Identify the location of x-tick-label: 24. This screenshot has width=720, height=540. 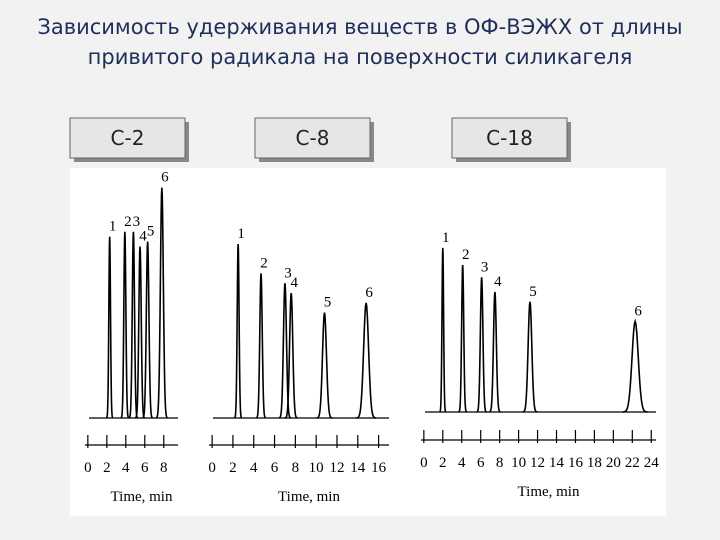
(652, 463).